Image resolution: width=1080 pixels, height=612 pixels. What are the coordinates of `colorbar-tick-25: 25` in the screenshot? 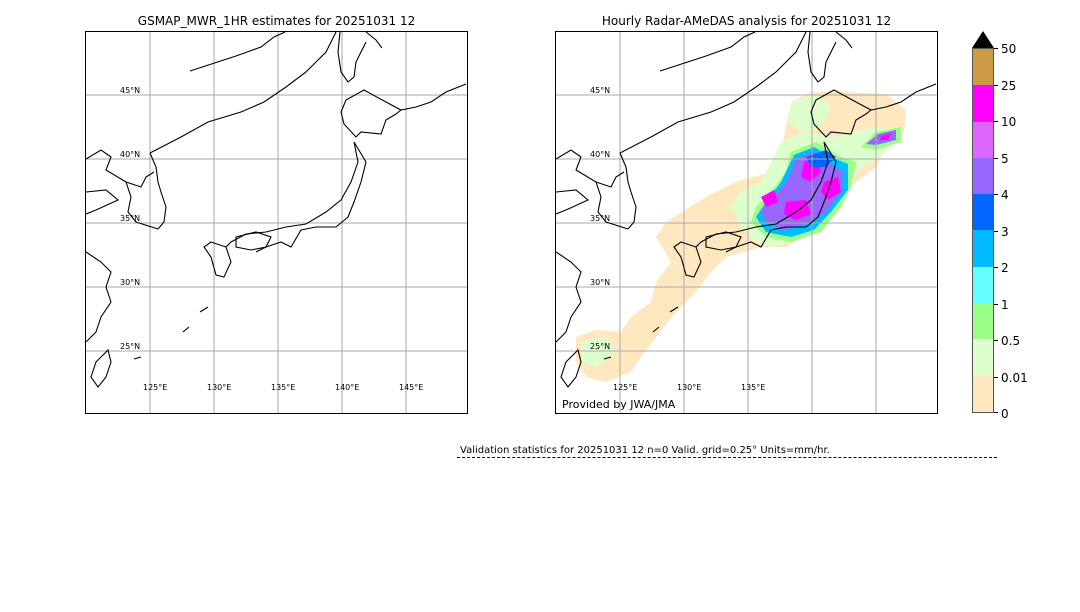 It's located at (1009, 86).